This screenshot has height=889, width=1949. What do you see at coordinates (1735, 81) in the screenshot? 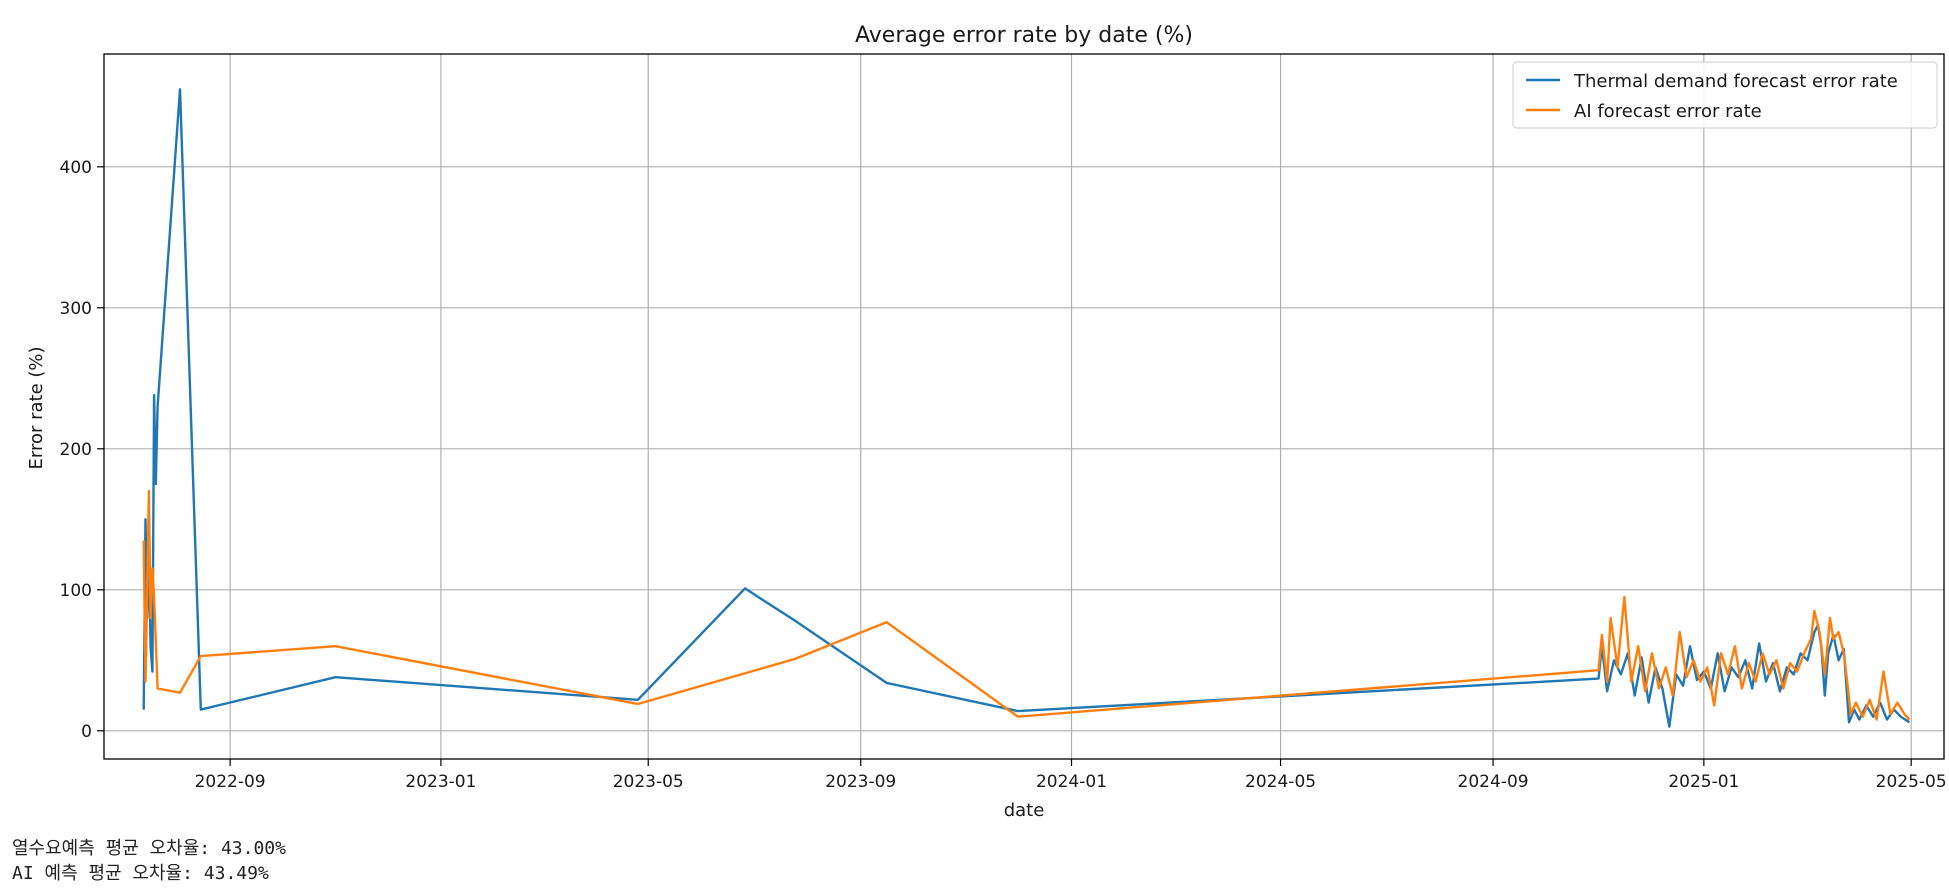
I see `legend-label-thermal: Thermal demand forecast error rate` at bounding box center [1735, 81].